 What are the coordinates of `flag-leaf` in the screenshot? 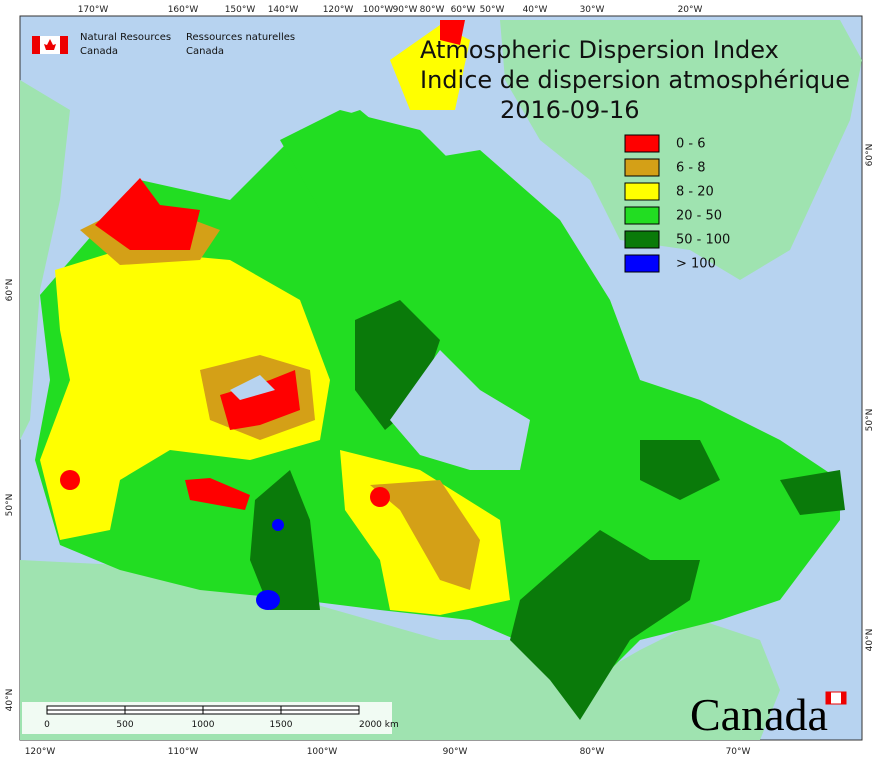 It's located at (50, 44).